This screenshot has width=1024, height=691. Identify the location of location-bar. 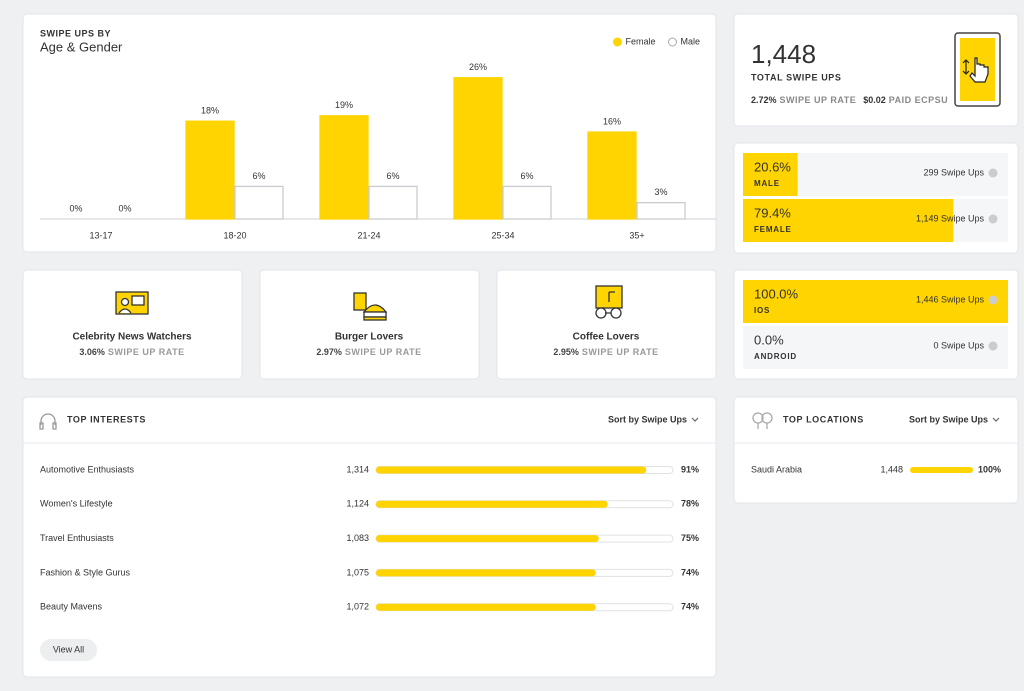
(941, 470).